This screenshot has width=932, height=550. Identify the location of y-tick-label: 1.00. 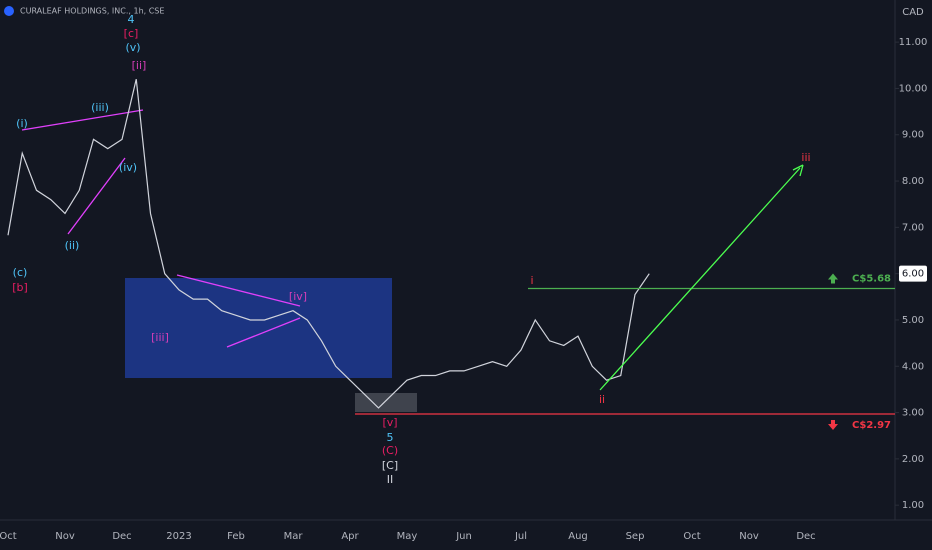
(913, 505).